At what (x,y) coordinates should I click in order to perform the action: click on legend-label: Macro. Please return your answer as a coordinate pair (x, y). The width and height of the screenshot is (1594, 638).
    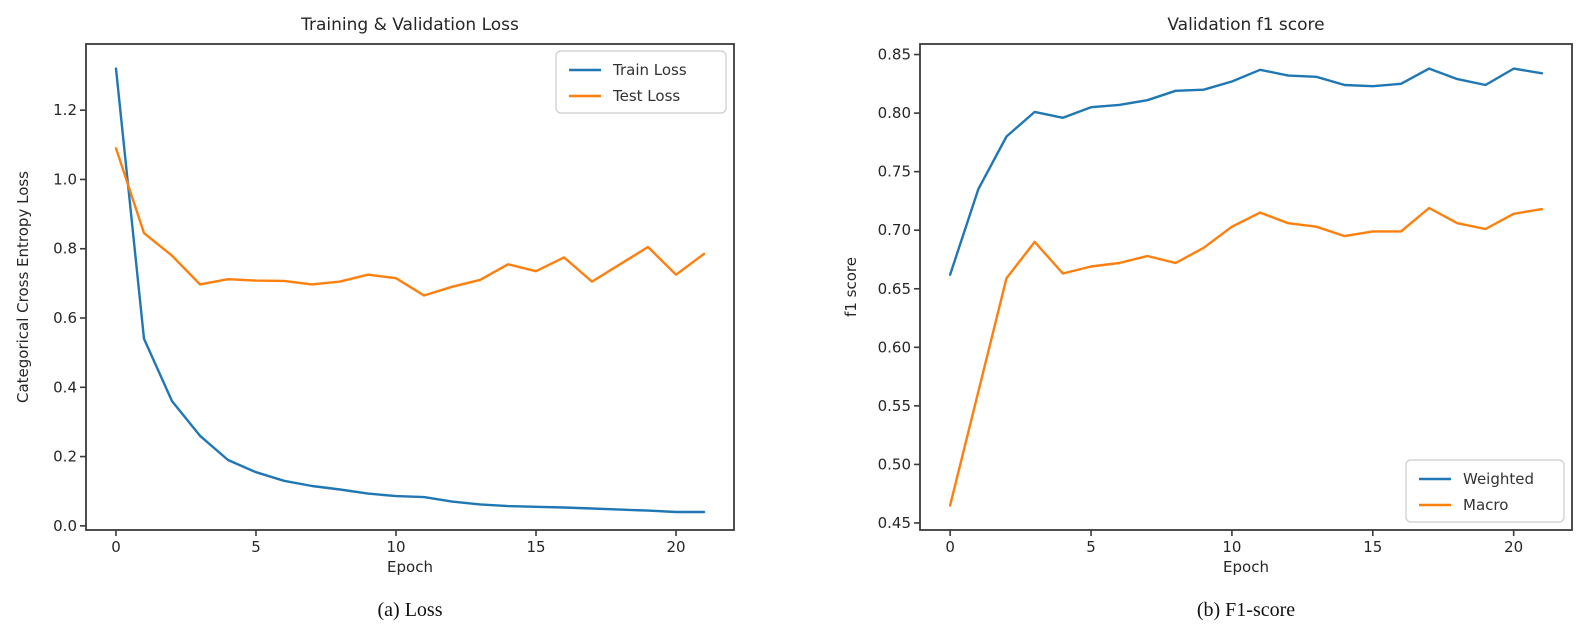
    Looking at the image, I should click on (1485, 505).